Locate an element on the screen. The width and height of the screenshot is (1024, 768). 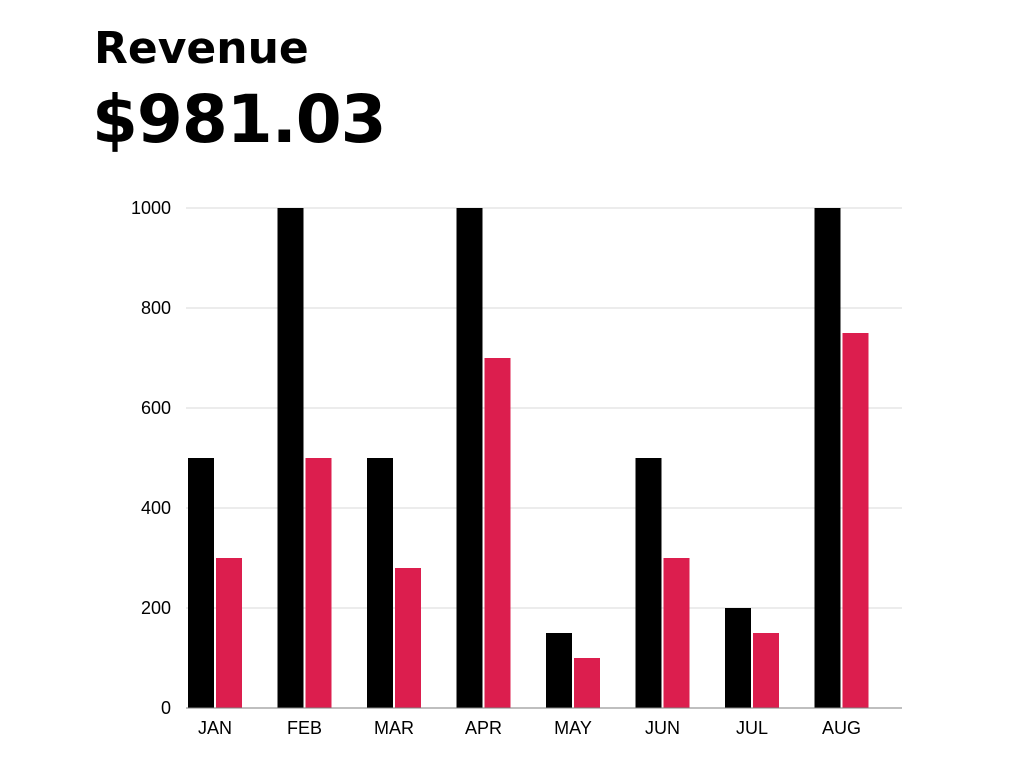
y-tick-label: 600 is located at coordinates (156, 408).